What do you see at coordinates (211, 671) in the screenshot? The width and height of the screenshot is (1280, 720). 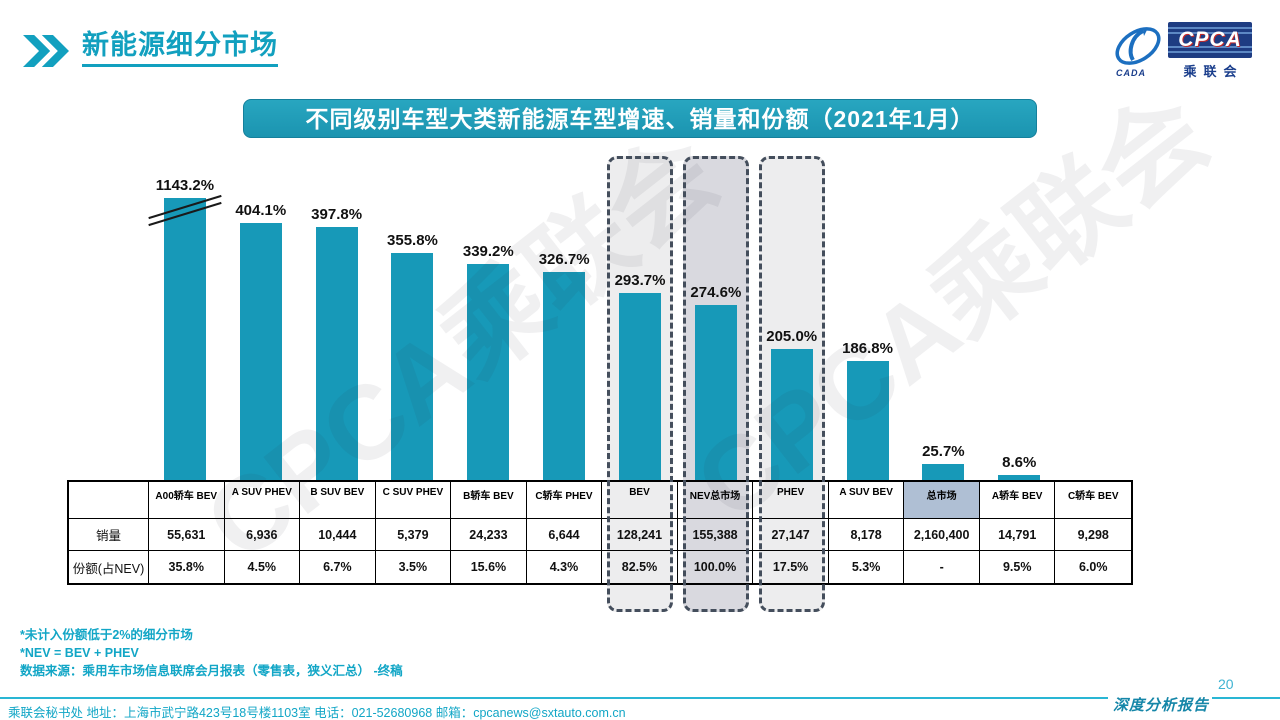 I see `footnote-line: 数据来源：乘用车市场信息联席会月报表（零售表，狭义汇总） -终稿` at bounding box center [211, 671].